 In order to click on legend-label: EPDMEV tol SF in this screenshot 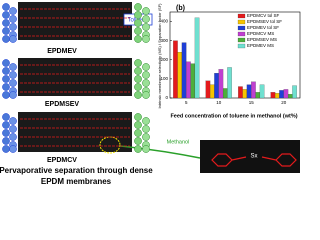, I will do `click(263, 27)`.